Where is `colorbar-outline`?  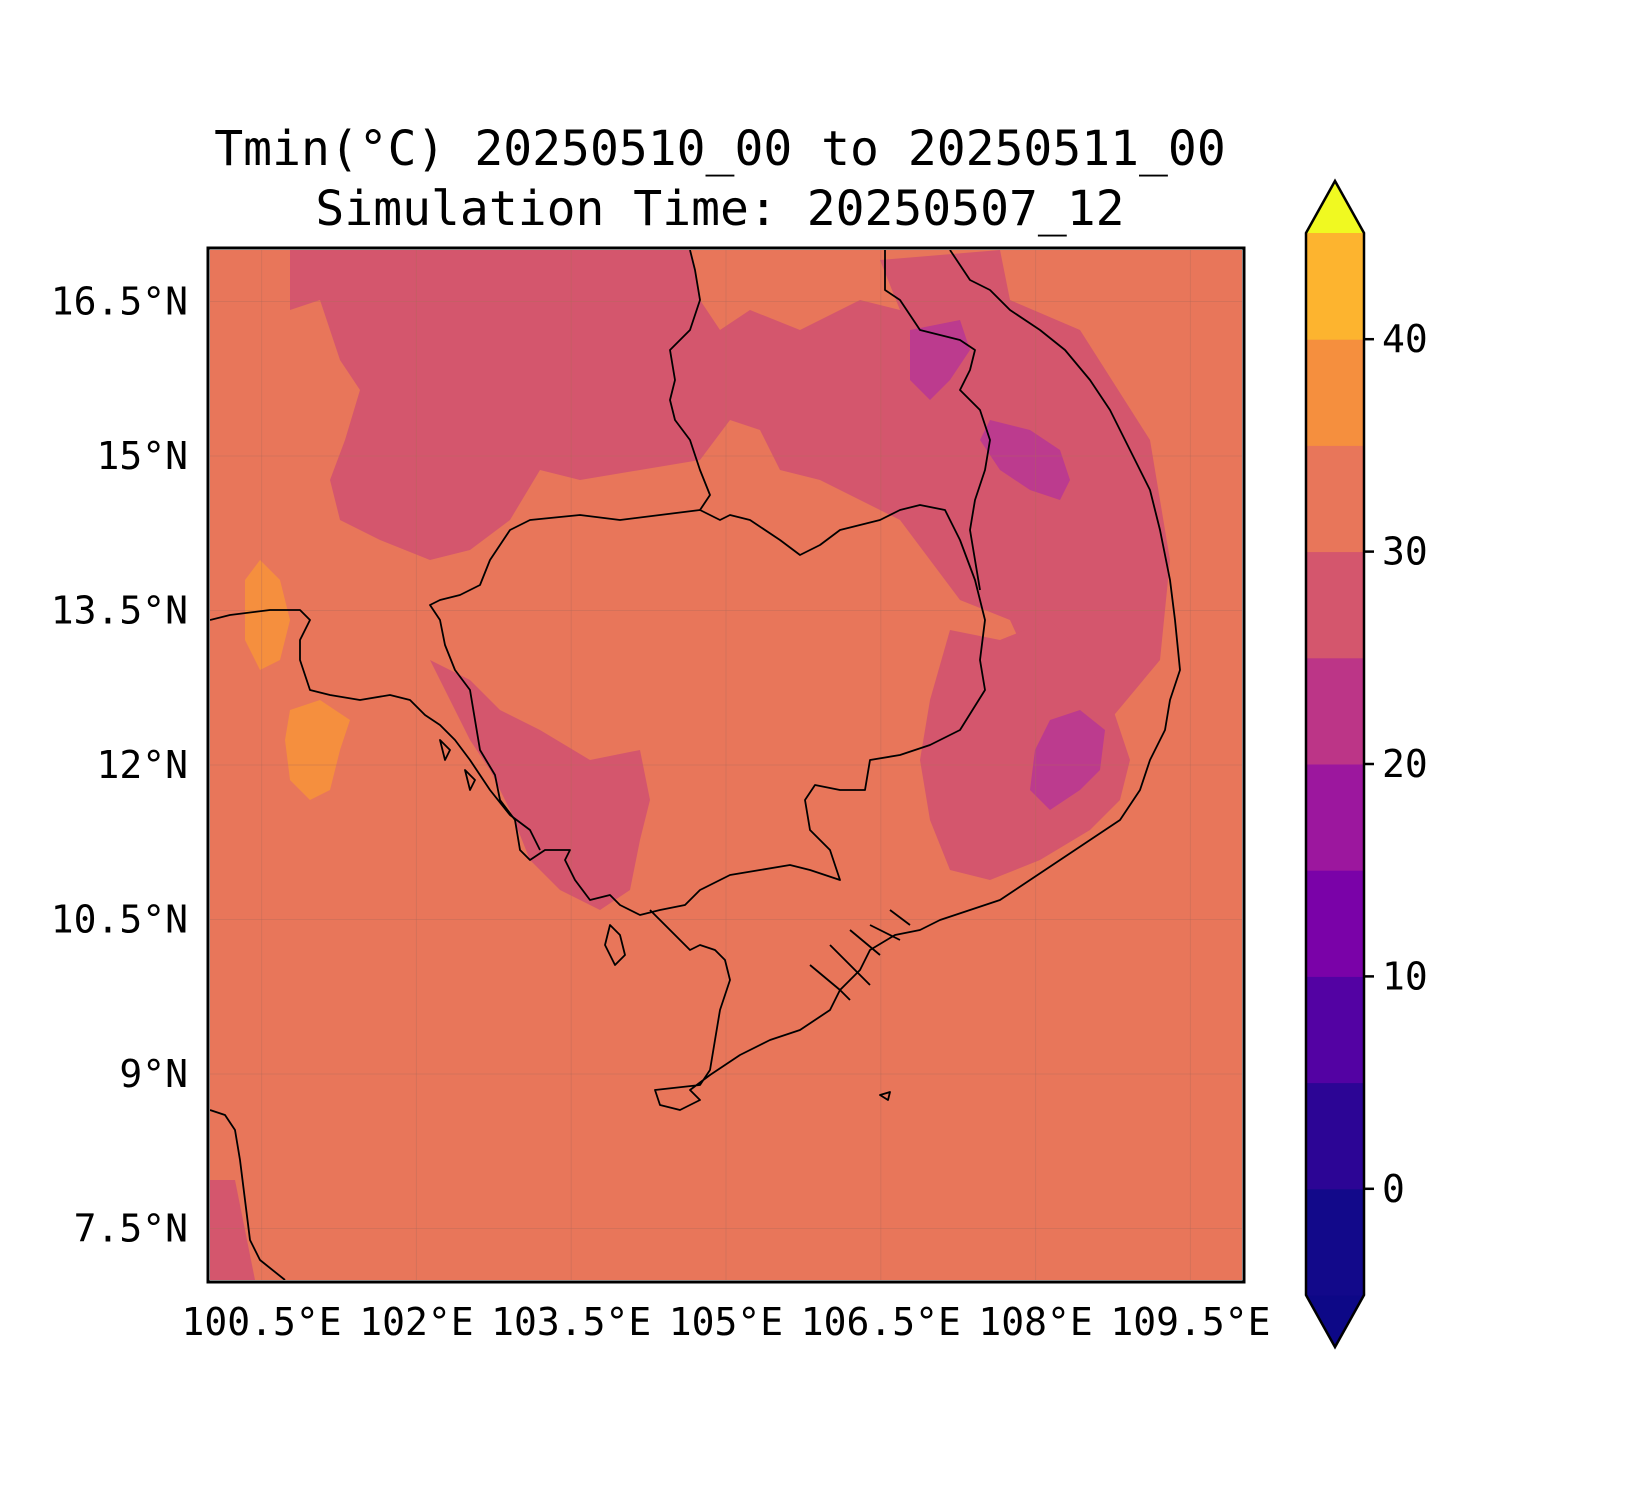 colorbar-outline is located at coordinates (1335, 764).